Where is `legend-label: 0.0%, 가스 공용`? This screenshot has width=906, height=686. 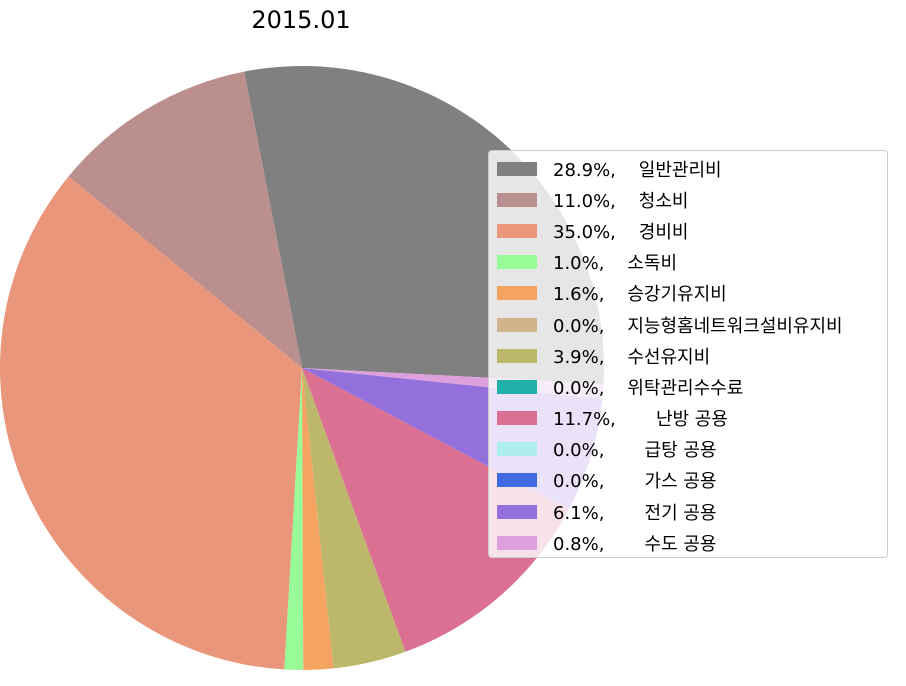
legend-label: 0.0%, 가스 공용 is located at coordinates (635, 482).